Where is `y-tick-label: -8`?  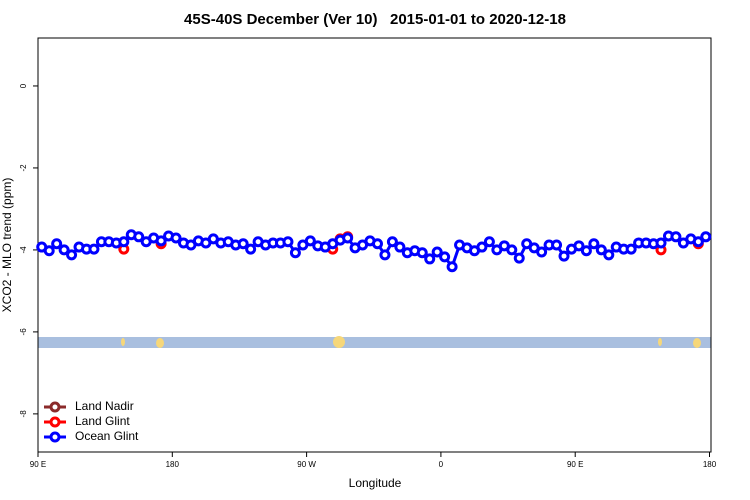
y-tick-label: -8 is located at coordinates (23, 414).